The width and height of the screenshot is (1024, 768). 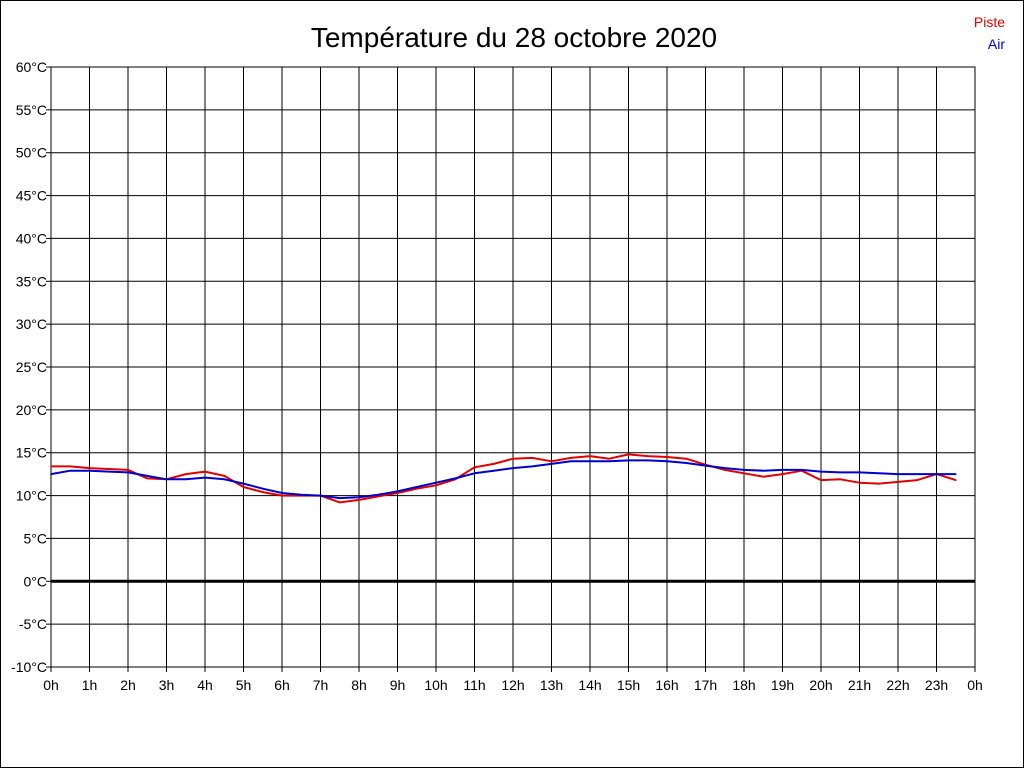 What do you see at coordinates (205, 685) in the screenshot?
I see `x-tick-label: 4h` at bounding box center [205, 685].